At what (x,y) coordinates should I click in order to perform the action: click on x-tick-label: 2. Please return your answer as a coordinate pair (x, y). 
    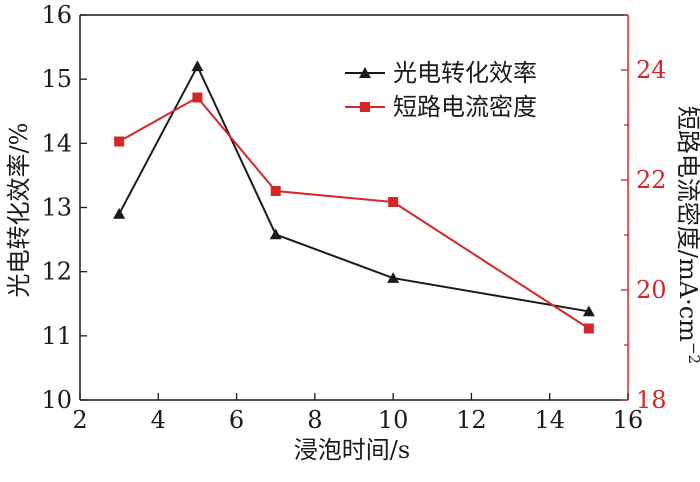
    Looking at the image, I should click on (79, 420).